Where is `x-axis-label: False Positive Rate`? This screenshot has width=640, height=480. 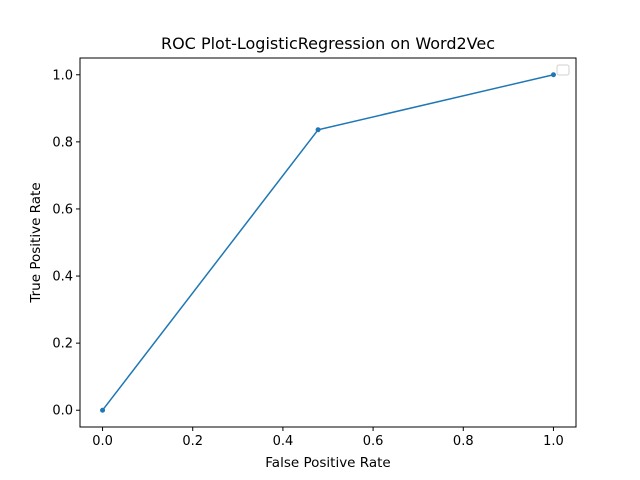
x-axis-label: False Positive Rate is located at coordinates (327, 463).